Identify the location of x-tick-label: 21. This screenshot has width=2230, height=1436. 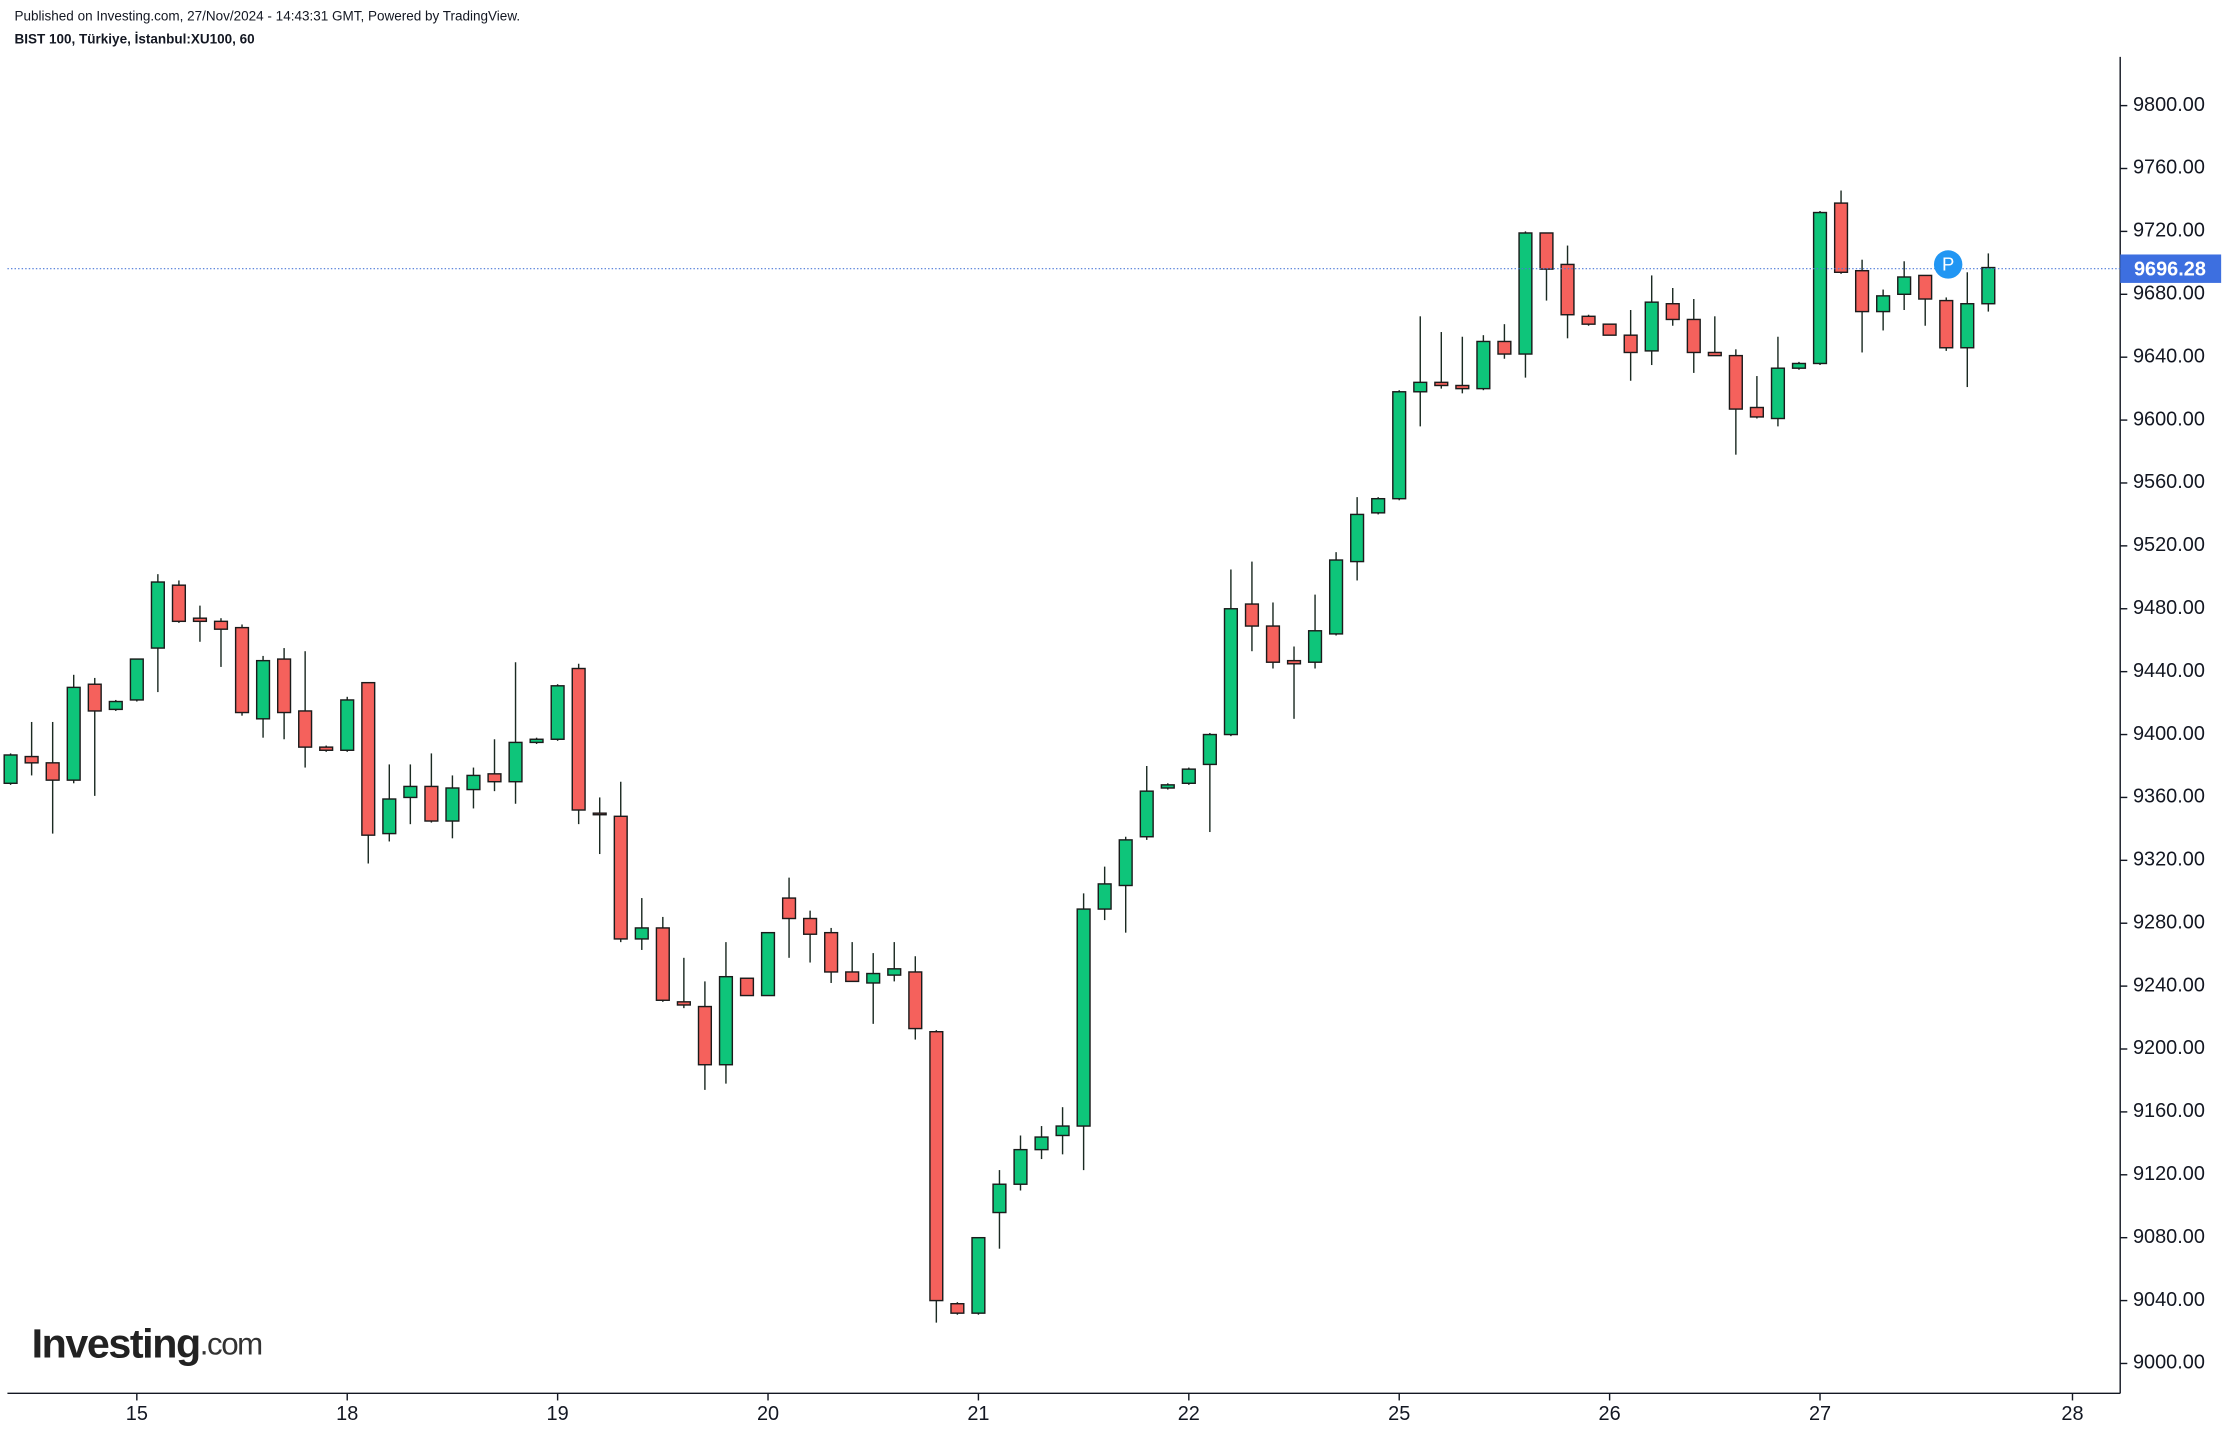
(978, 1414).